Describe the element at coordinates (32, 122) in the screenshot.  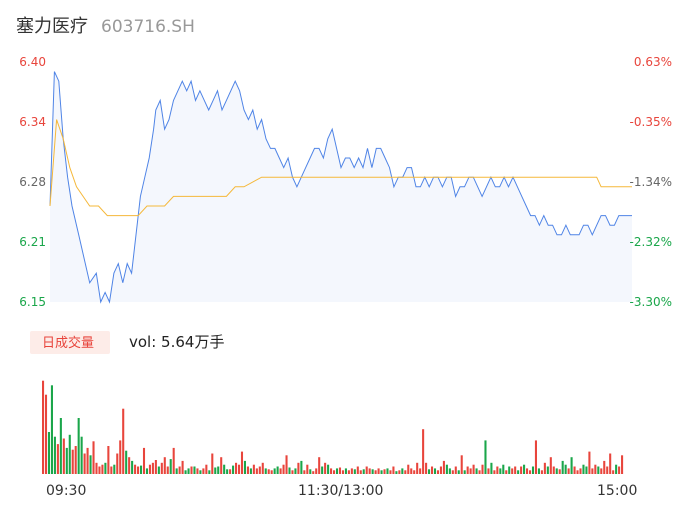
I see `y-tick-left: 6.34` at that location.